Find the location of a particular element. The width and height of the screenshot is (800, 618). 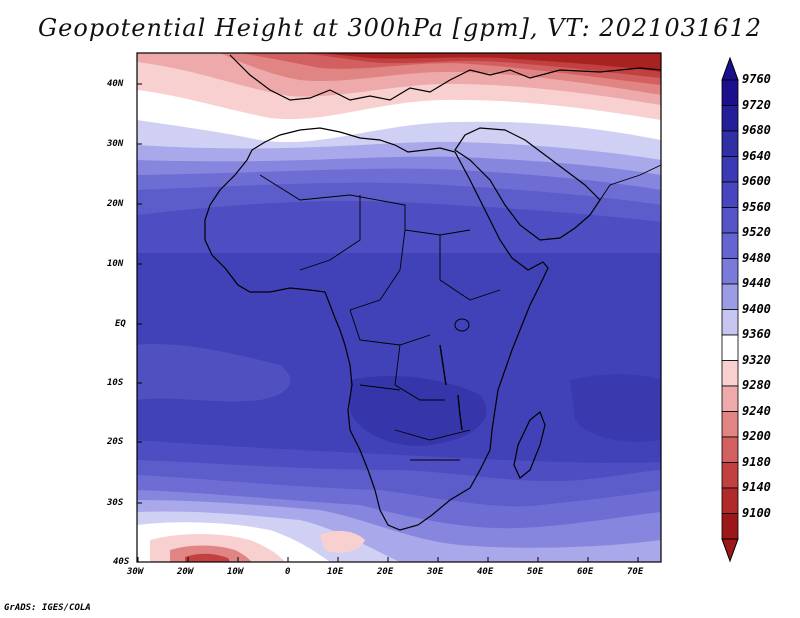

grads-credit: GrADS: IGES/COLA is located at coordinates (47, 608).